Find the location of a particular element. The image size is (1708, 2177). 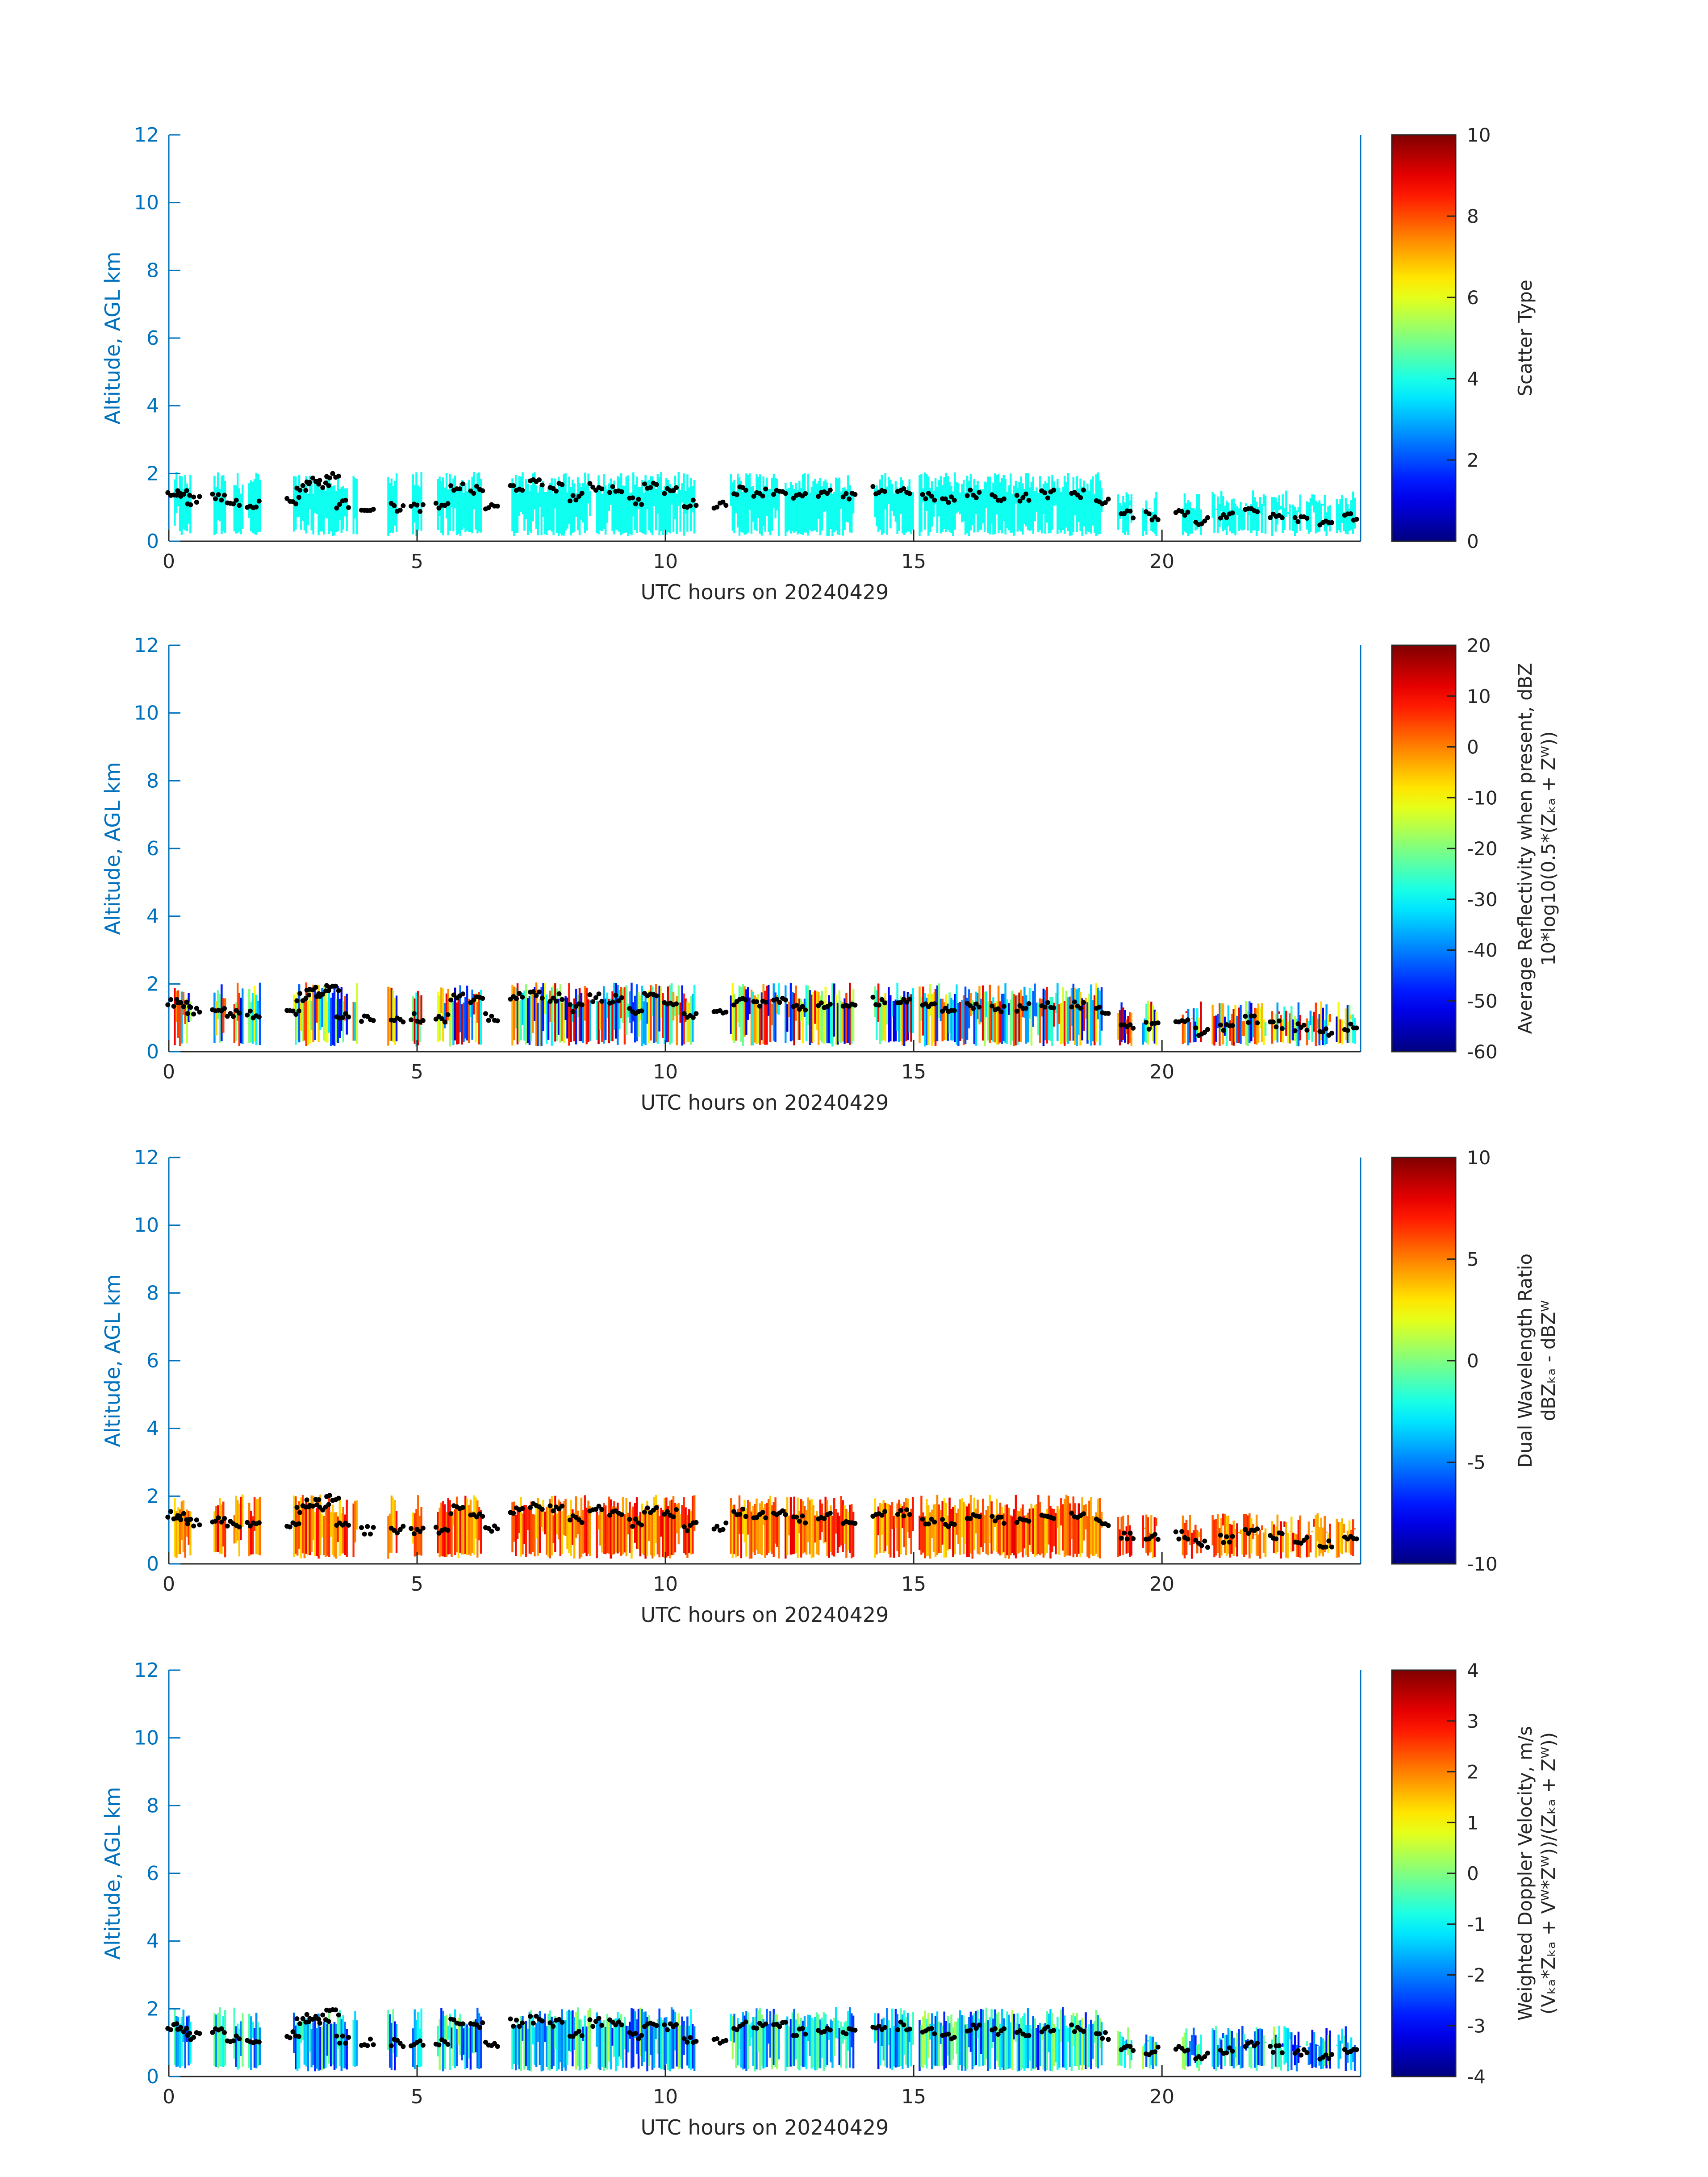

x-tick-label: 15 is located at coordinates (913, 1072).